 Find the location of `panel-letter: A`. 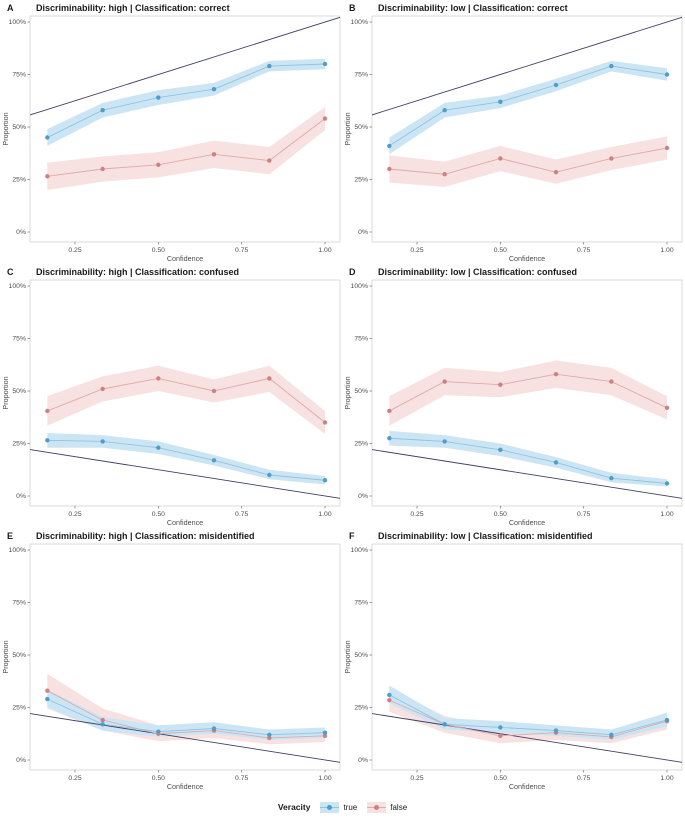

panel-letter: A is located at coordinates (10, 8).